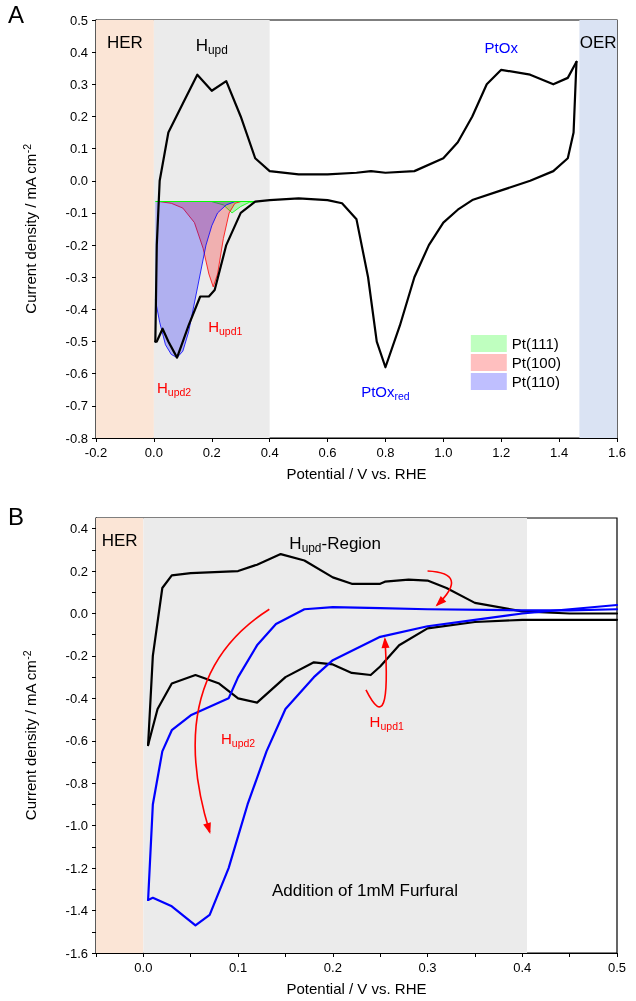 The height and width of the screenshot is (1001, 636). Describe the element at coordinates (501, 452) in the screenshot. I see `x-tick-label: 1.2` at that location.